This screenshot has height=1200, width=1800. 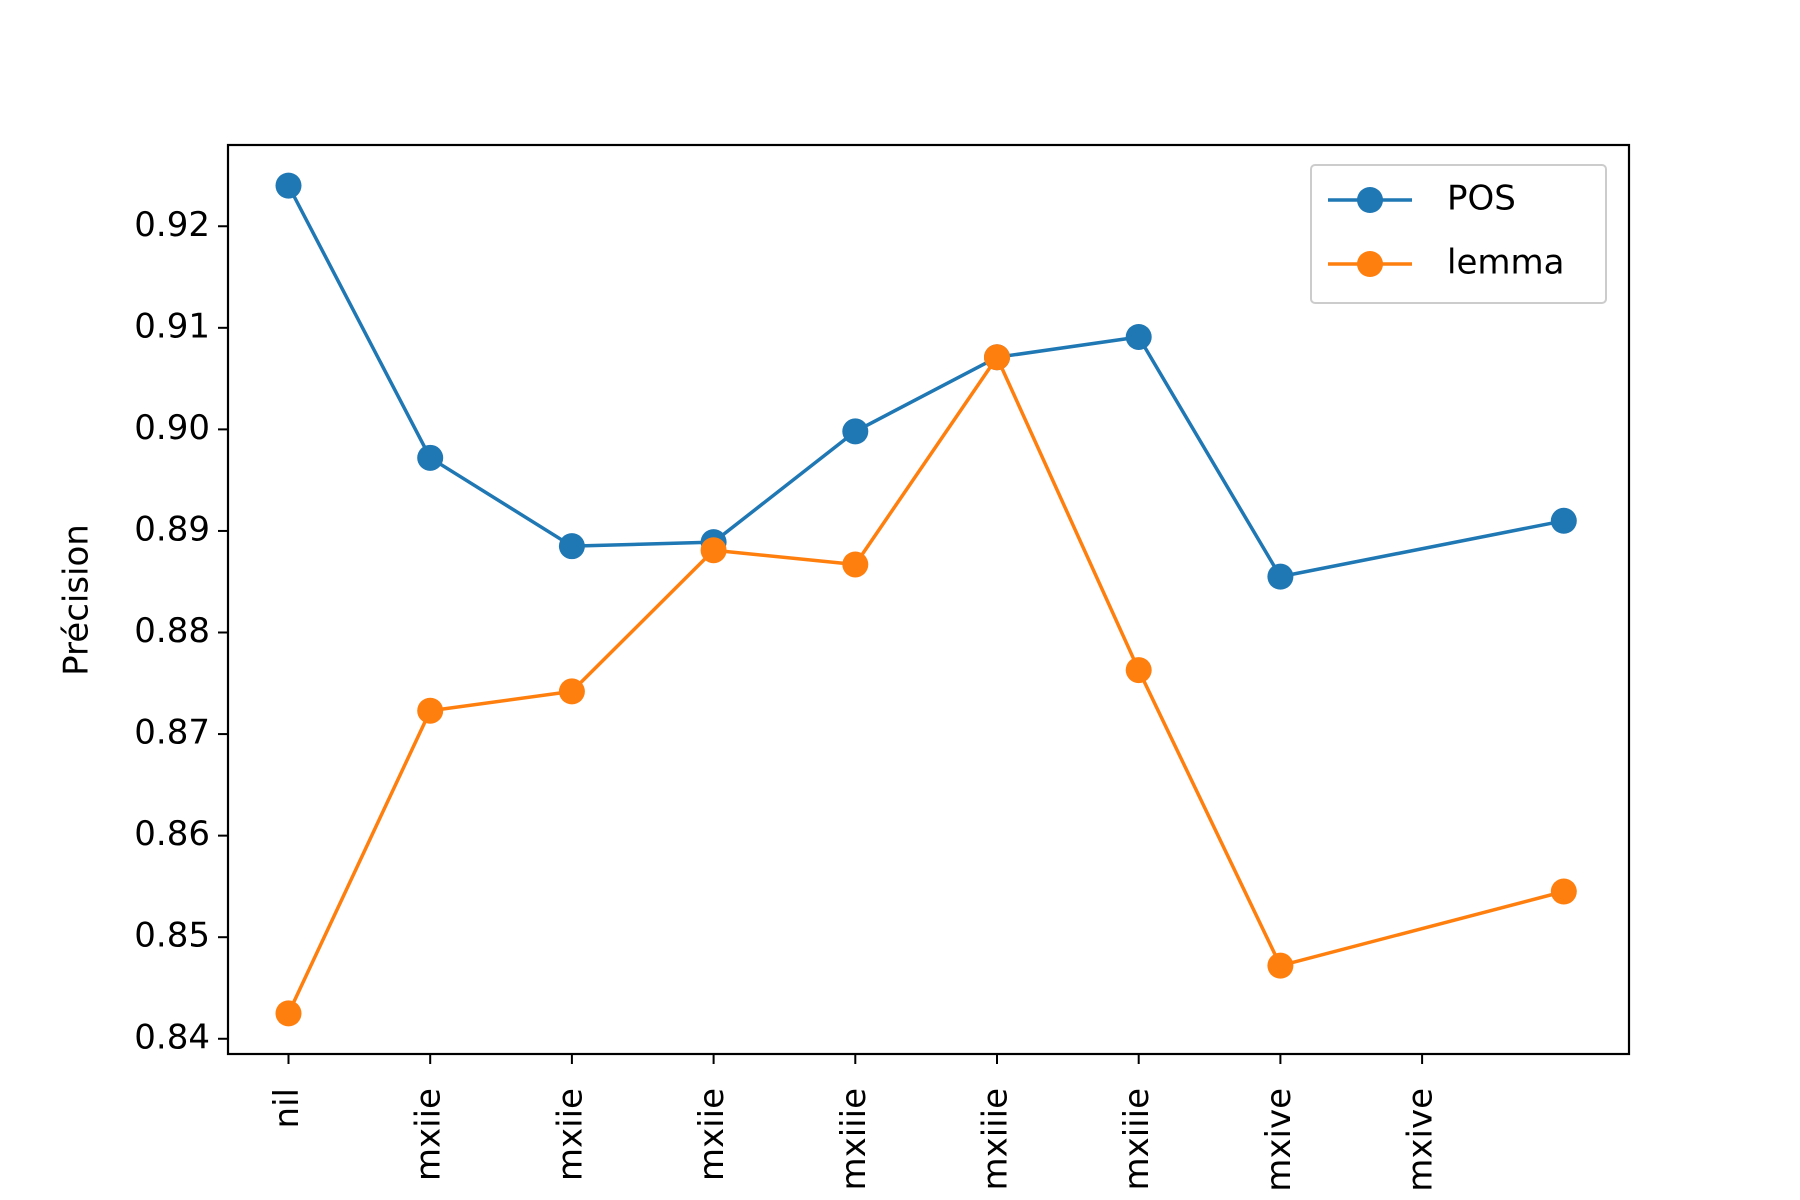 What do you see at coordinates (172, 631) in the screenshot?
I see `y-tick-label: 0.88` at bounding box center [172, 631].